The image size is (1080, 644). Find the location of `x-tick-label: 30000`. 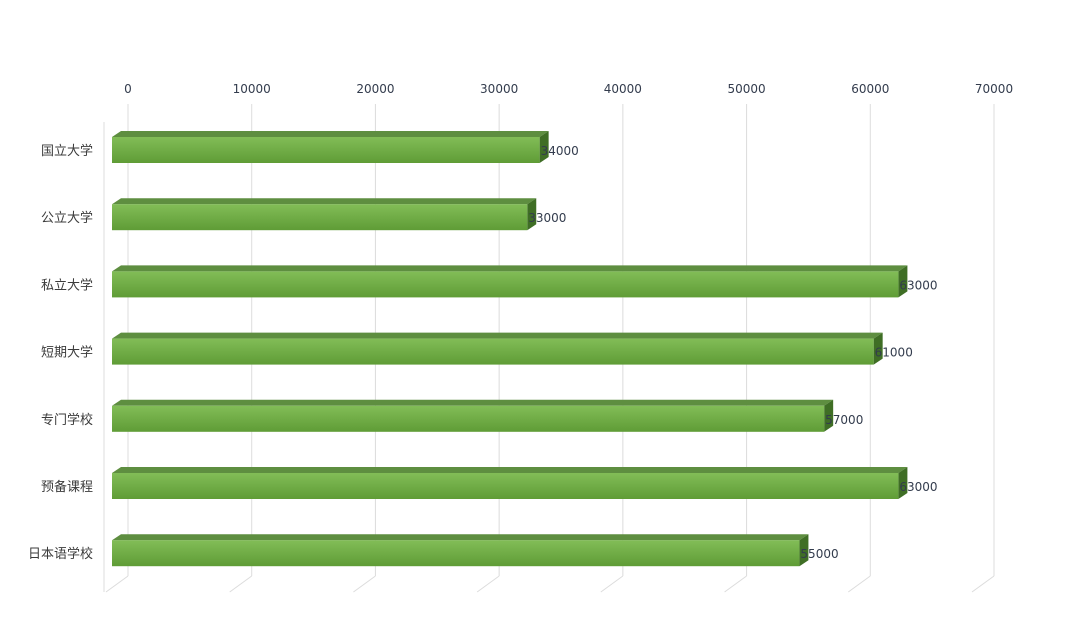

x-tick-label: 30000 is located at coordinates (499, 89).